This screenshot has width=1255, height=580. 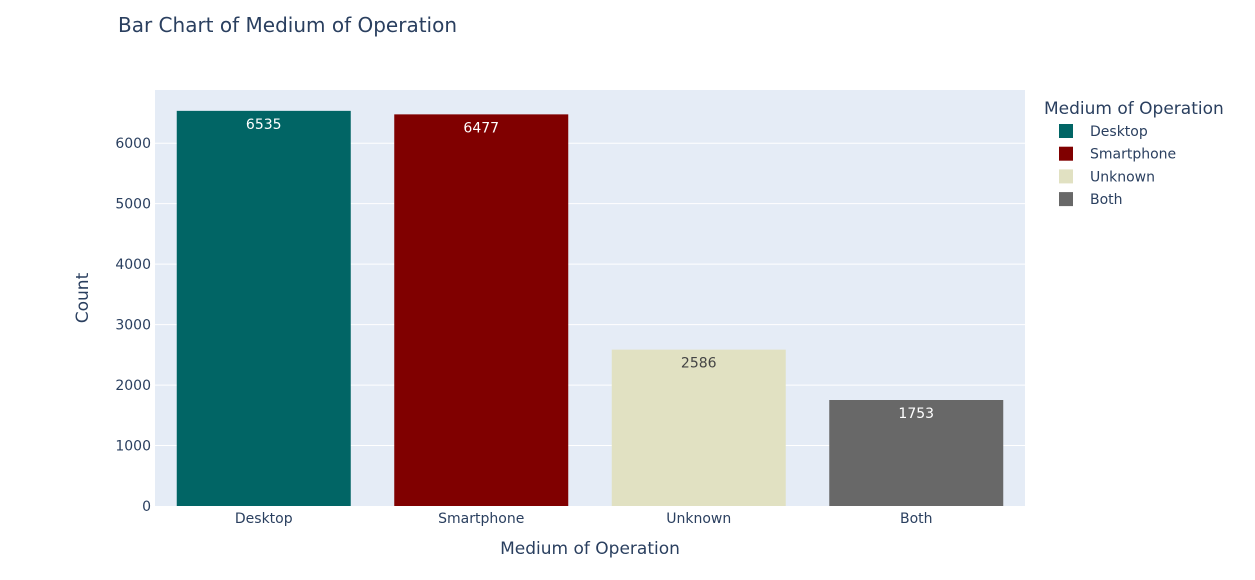 I want to click on bar-value-label: 1753, so click(x=916, y=414).